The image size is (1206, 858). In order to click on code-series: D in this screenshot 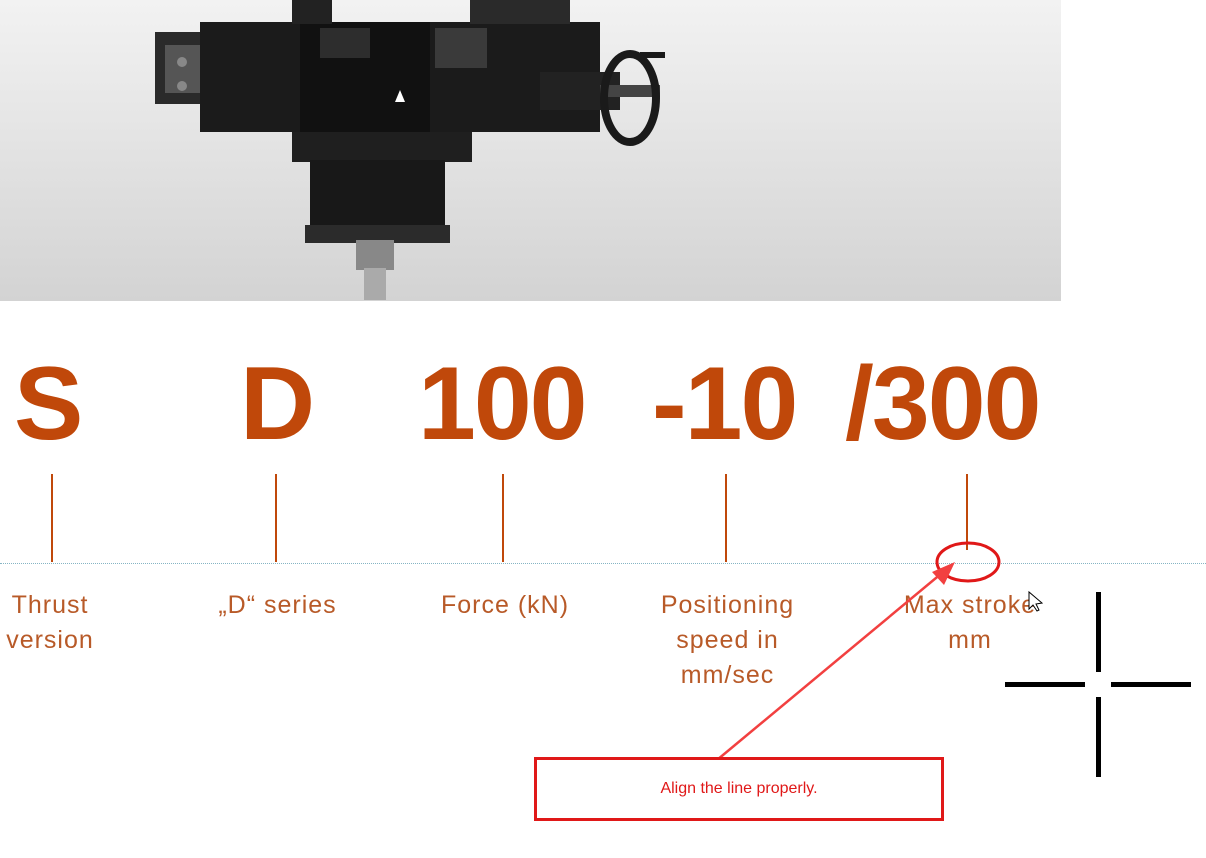, I will do `click(277, 404)`.